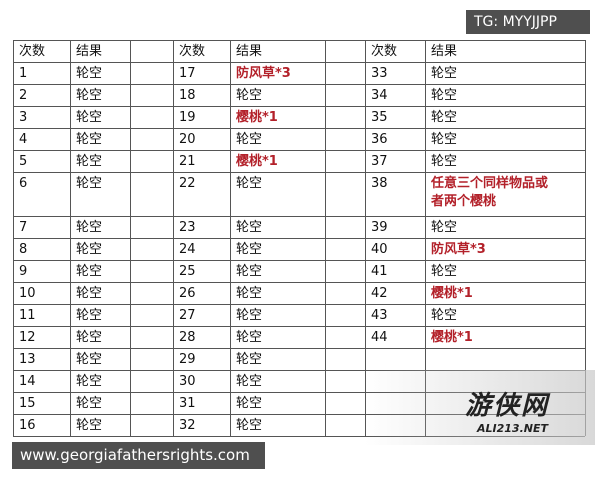  Describe the element at coordinates (27, 425) in the screenshot. I see `table-cell: 16` at that location.